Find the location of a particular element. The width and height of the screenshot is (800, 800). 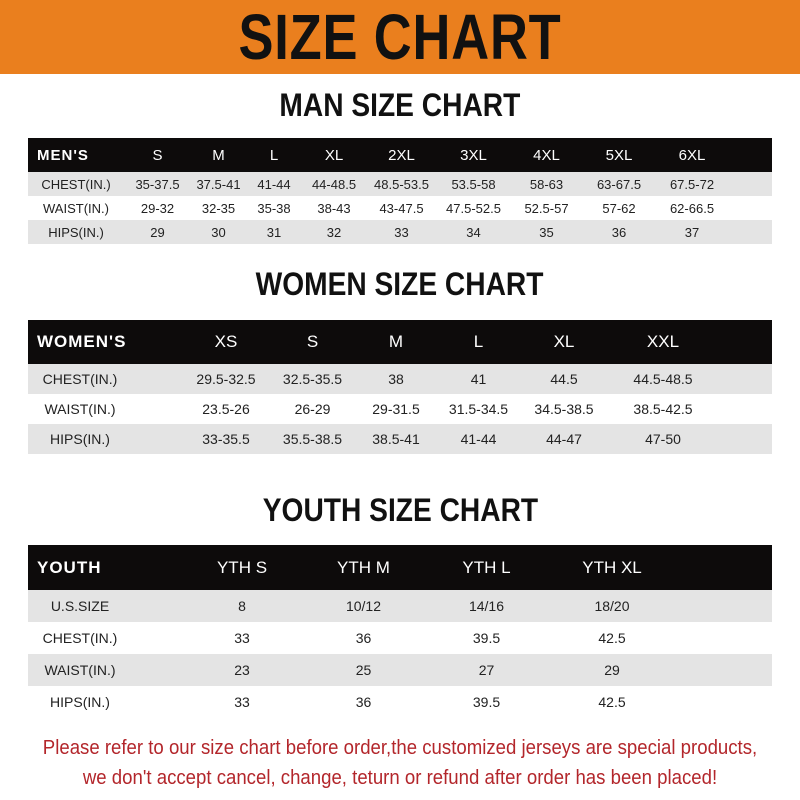

table-row: WAIST(IN.) 23 25 27 29 is located at coordinates (400, 670).